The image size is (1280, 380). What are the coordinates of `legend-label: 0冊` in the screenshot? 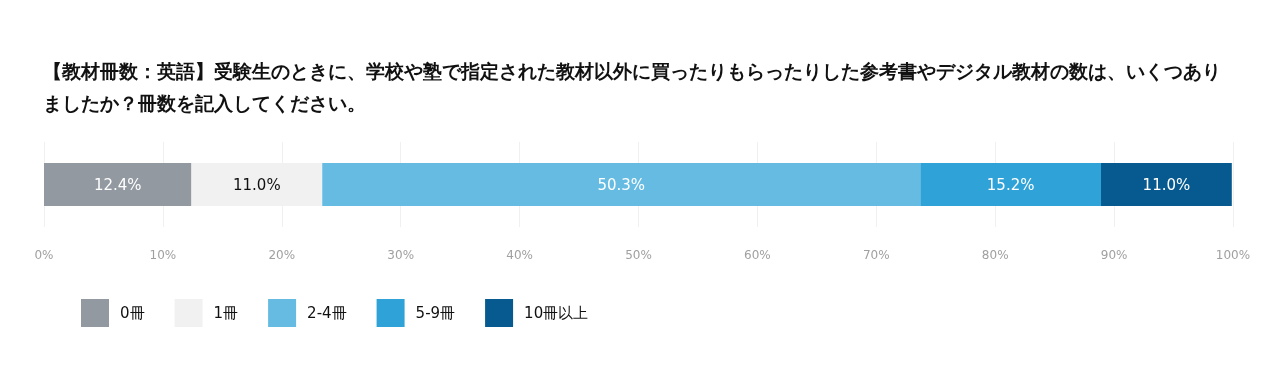 It's located at (132, 313).